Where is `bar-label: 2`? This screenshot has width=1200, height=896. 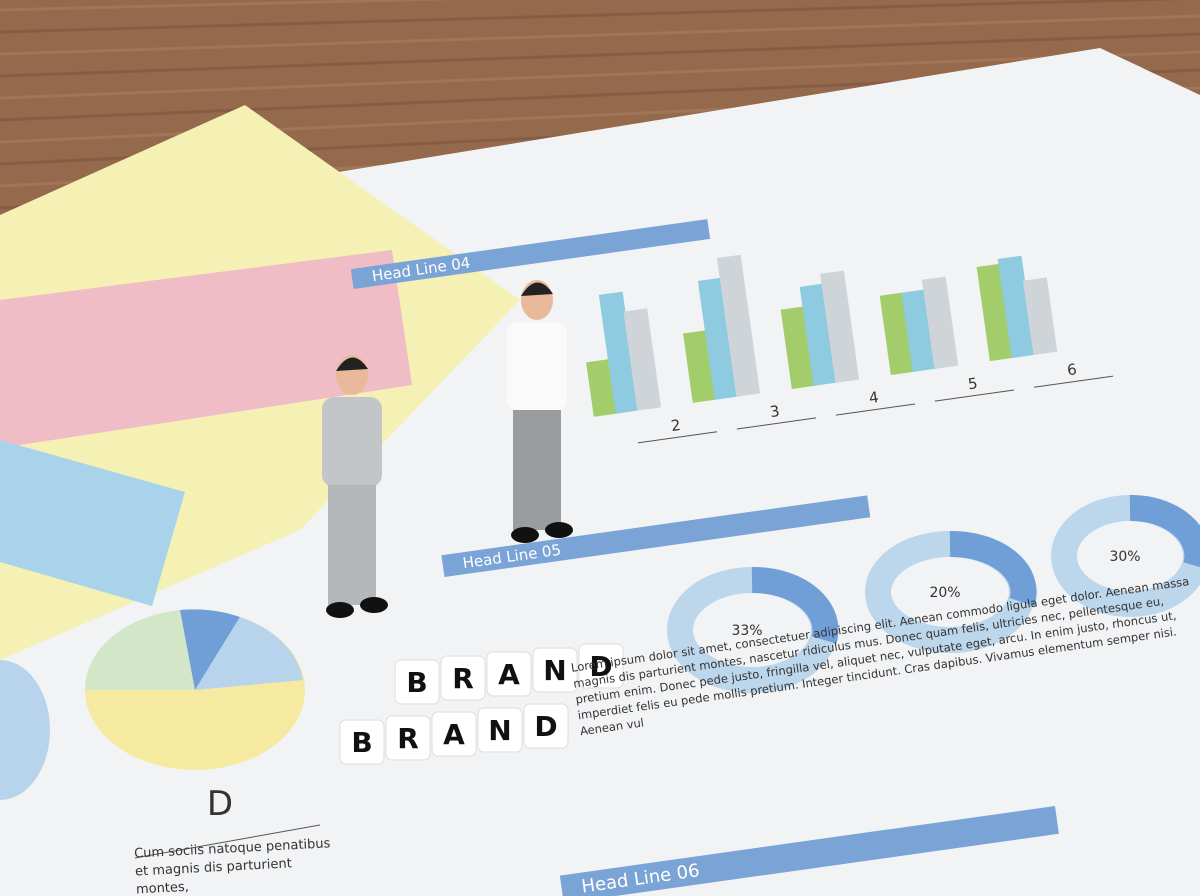 bar-label: 2 is located at coordinates (676, 425).